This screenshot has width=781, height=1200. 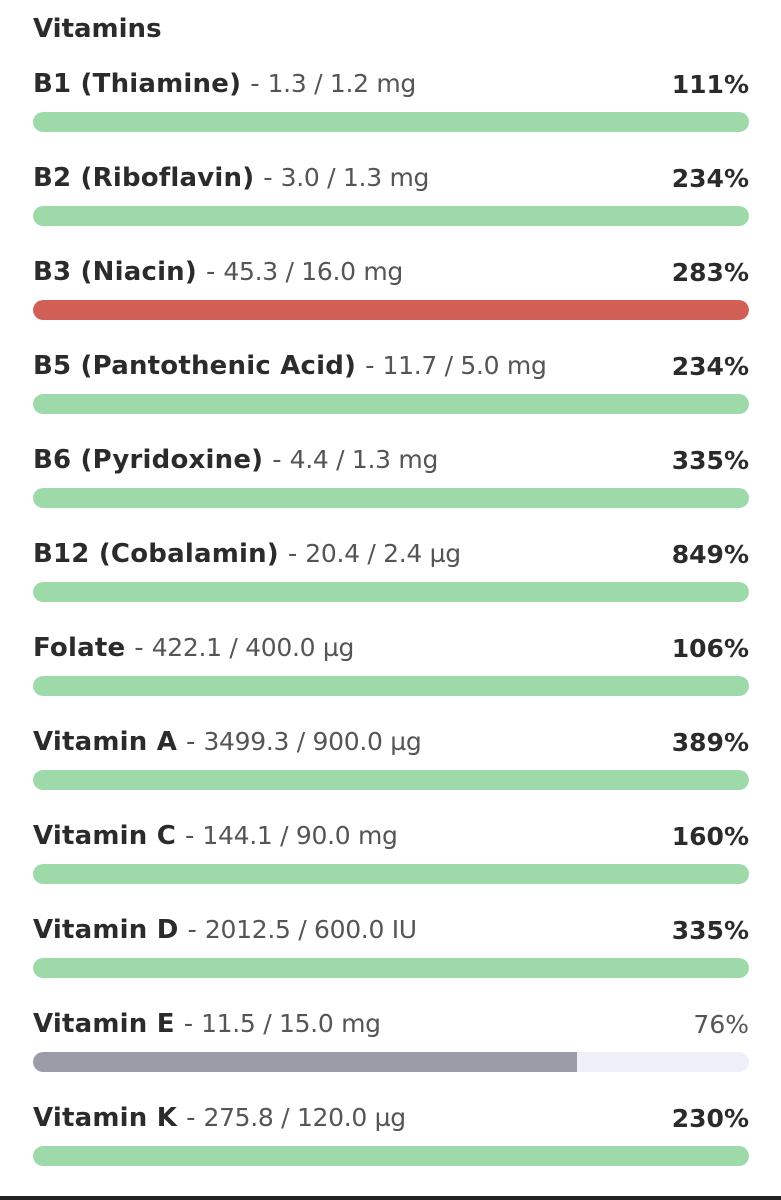 What do you see at coordinates (304, 1117) in the screenshot?
I see `nutrient-amount: 275.8 / 120.0 µg` at bounding box center [304, 1117].